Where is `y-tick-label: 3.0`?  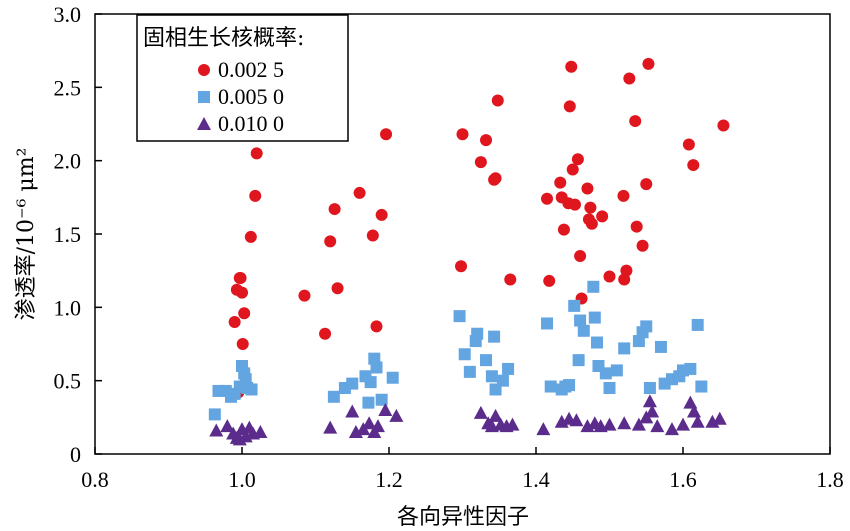
y-tick-label: 3.0 is located at coordinates (68, 14).